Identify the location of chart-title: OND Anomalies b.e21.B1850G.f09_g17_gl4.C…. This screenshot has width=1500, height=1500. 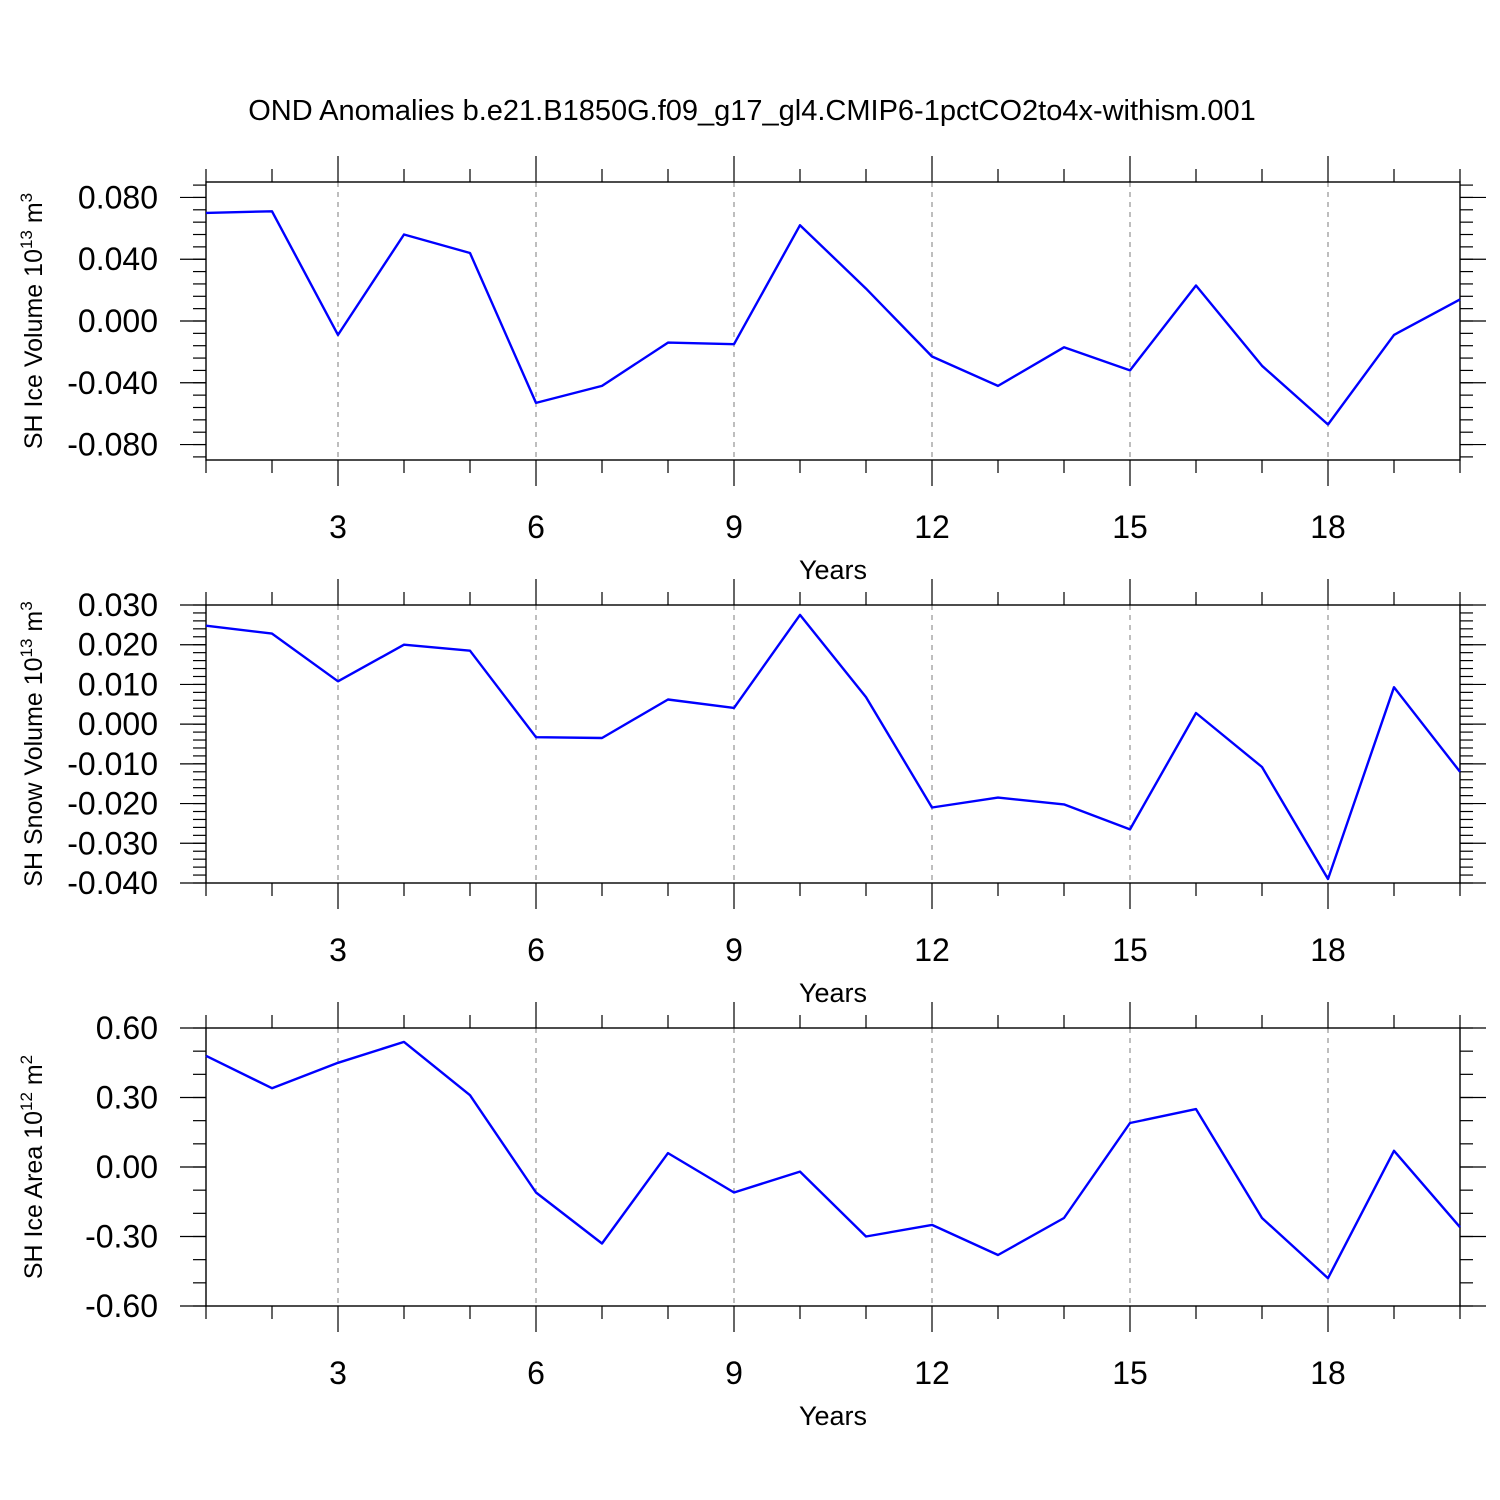
(751, 111).